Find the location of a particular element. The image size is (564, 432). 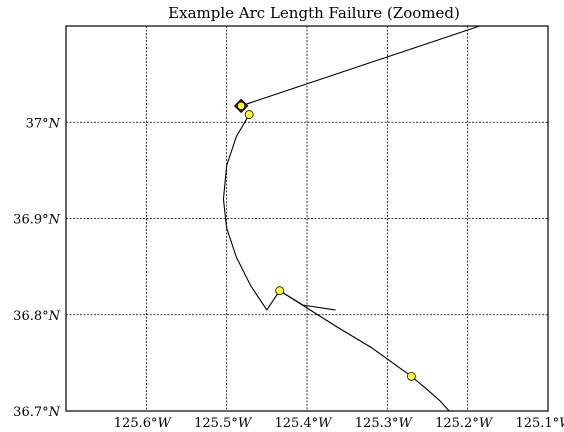

chart-title: Example Arc Length Failure (Zoomed) is located at coordinates (314, 13).